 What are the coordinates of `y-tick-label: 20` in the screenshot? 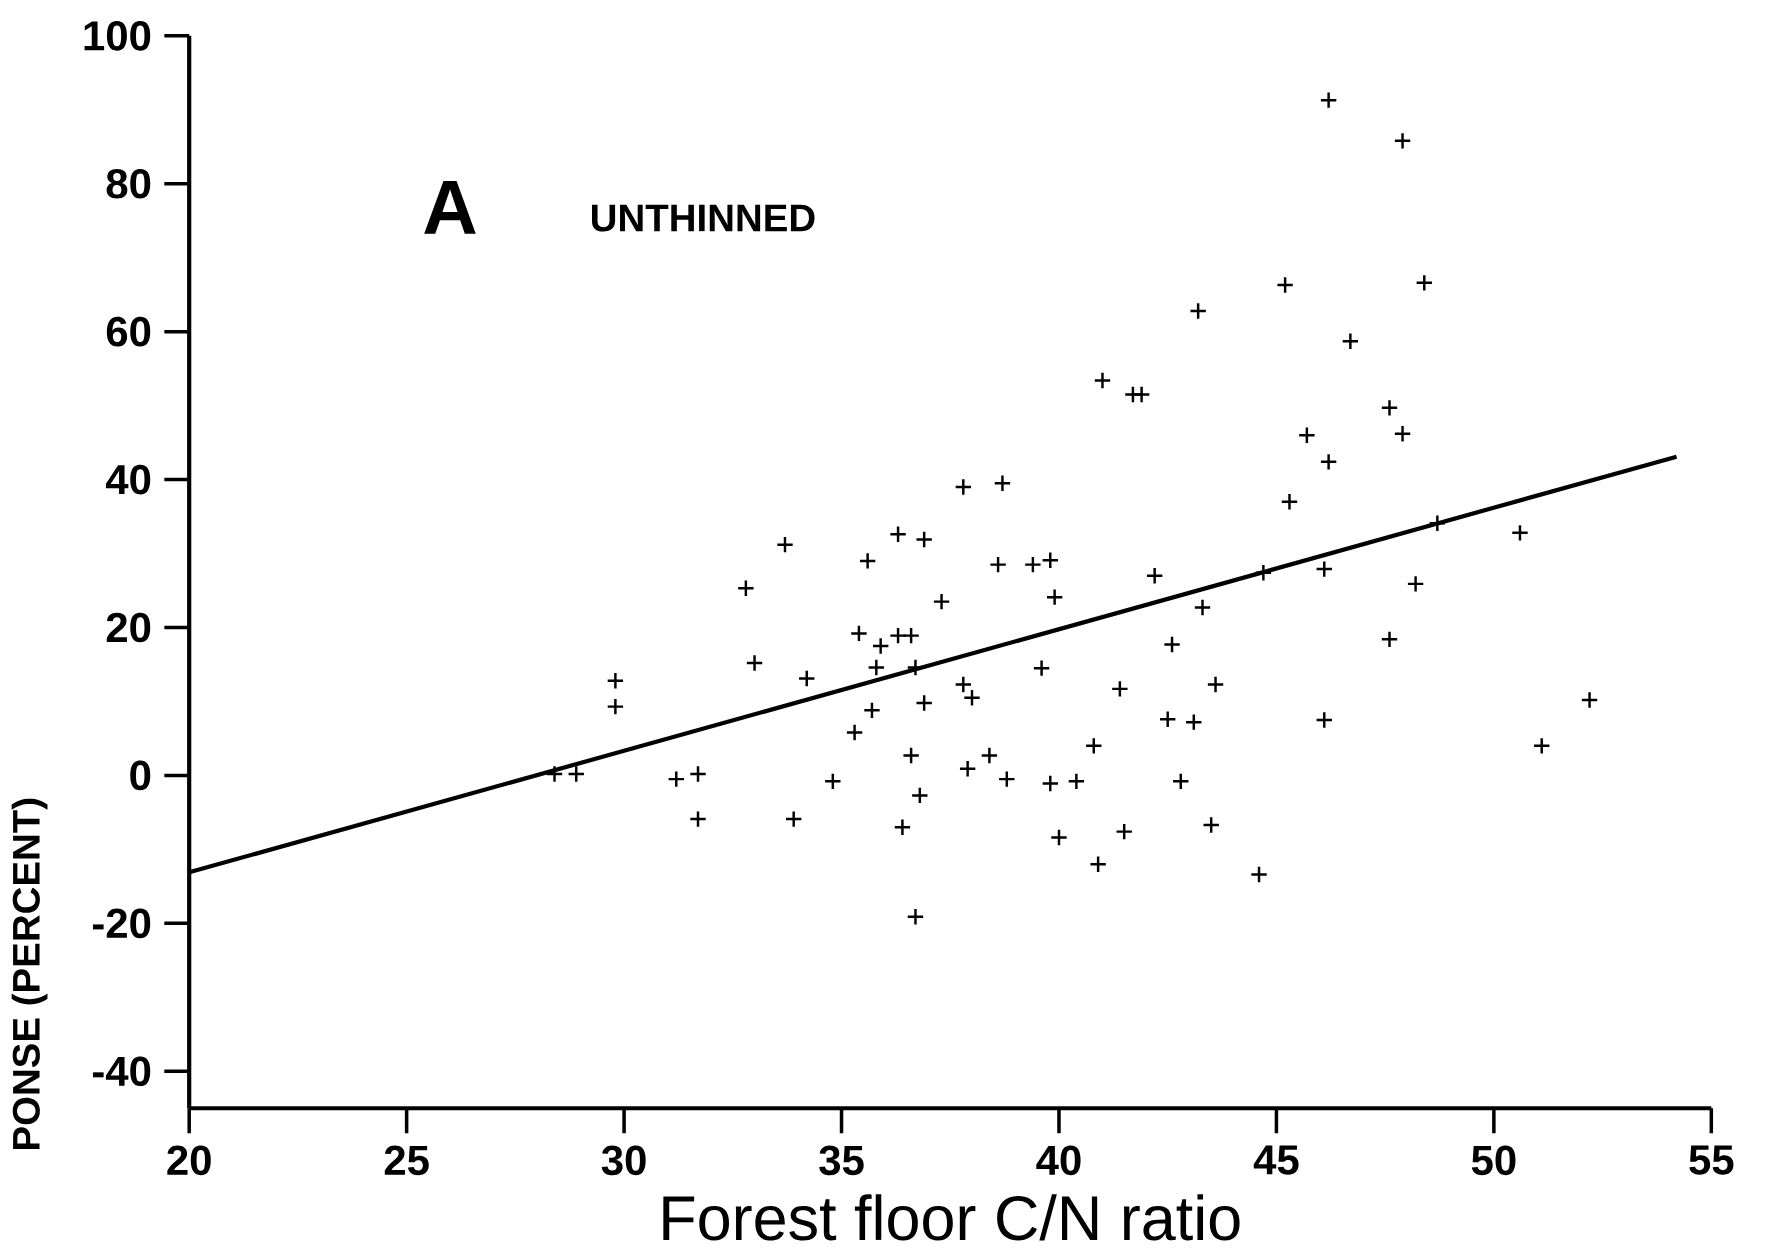 It's located at (128, 627).